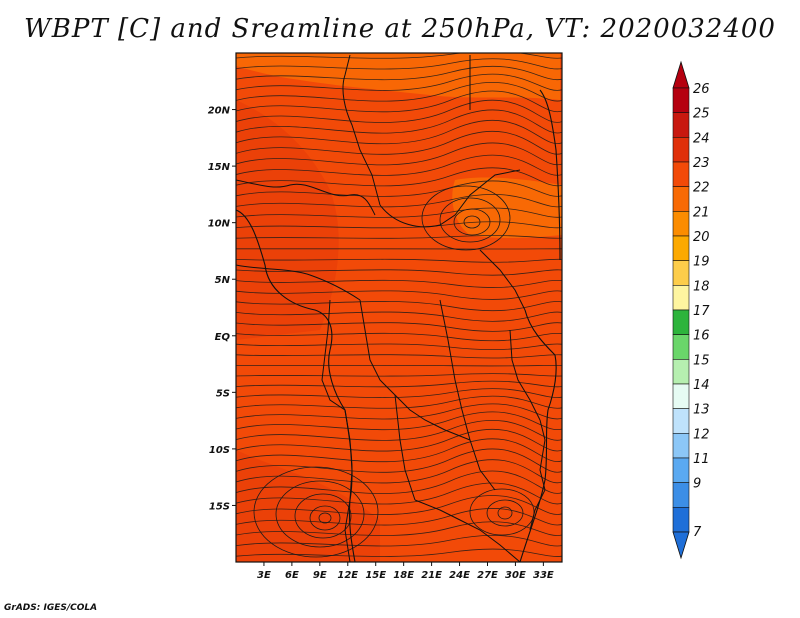 This screenshot has height=618, width=800. What do you see at coordinates (701, 114) in the screenshot?
I see `colorbar-label: 25` at bounding box center [701, 114].